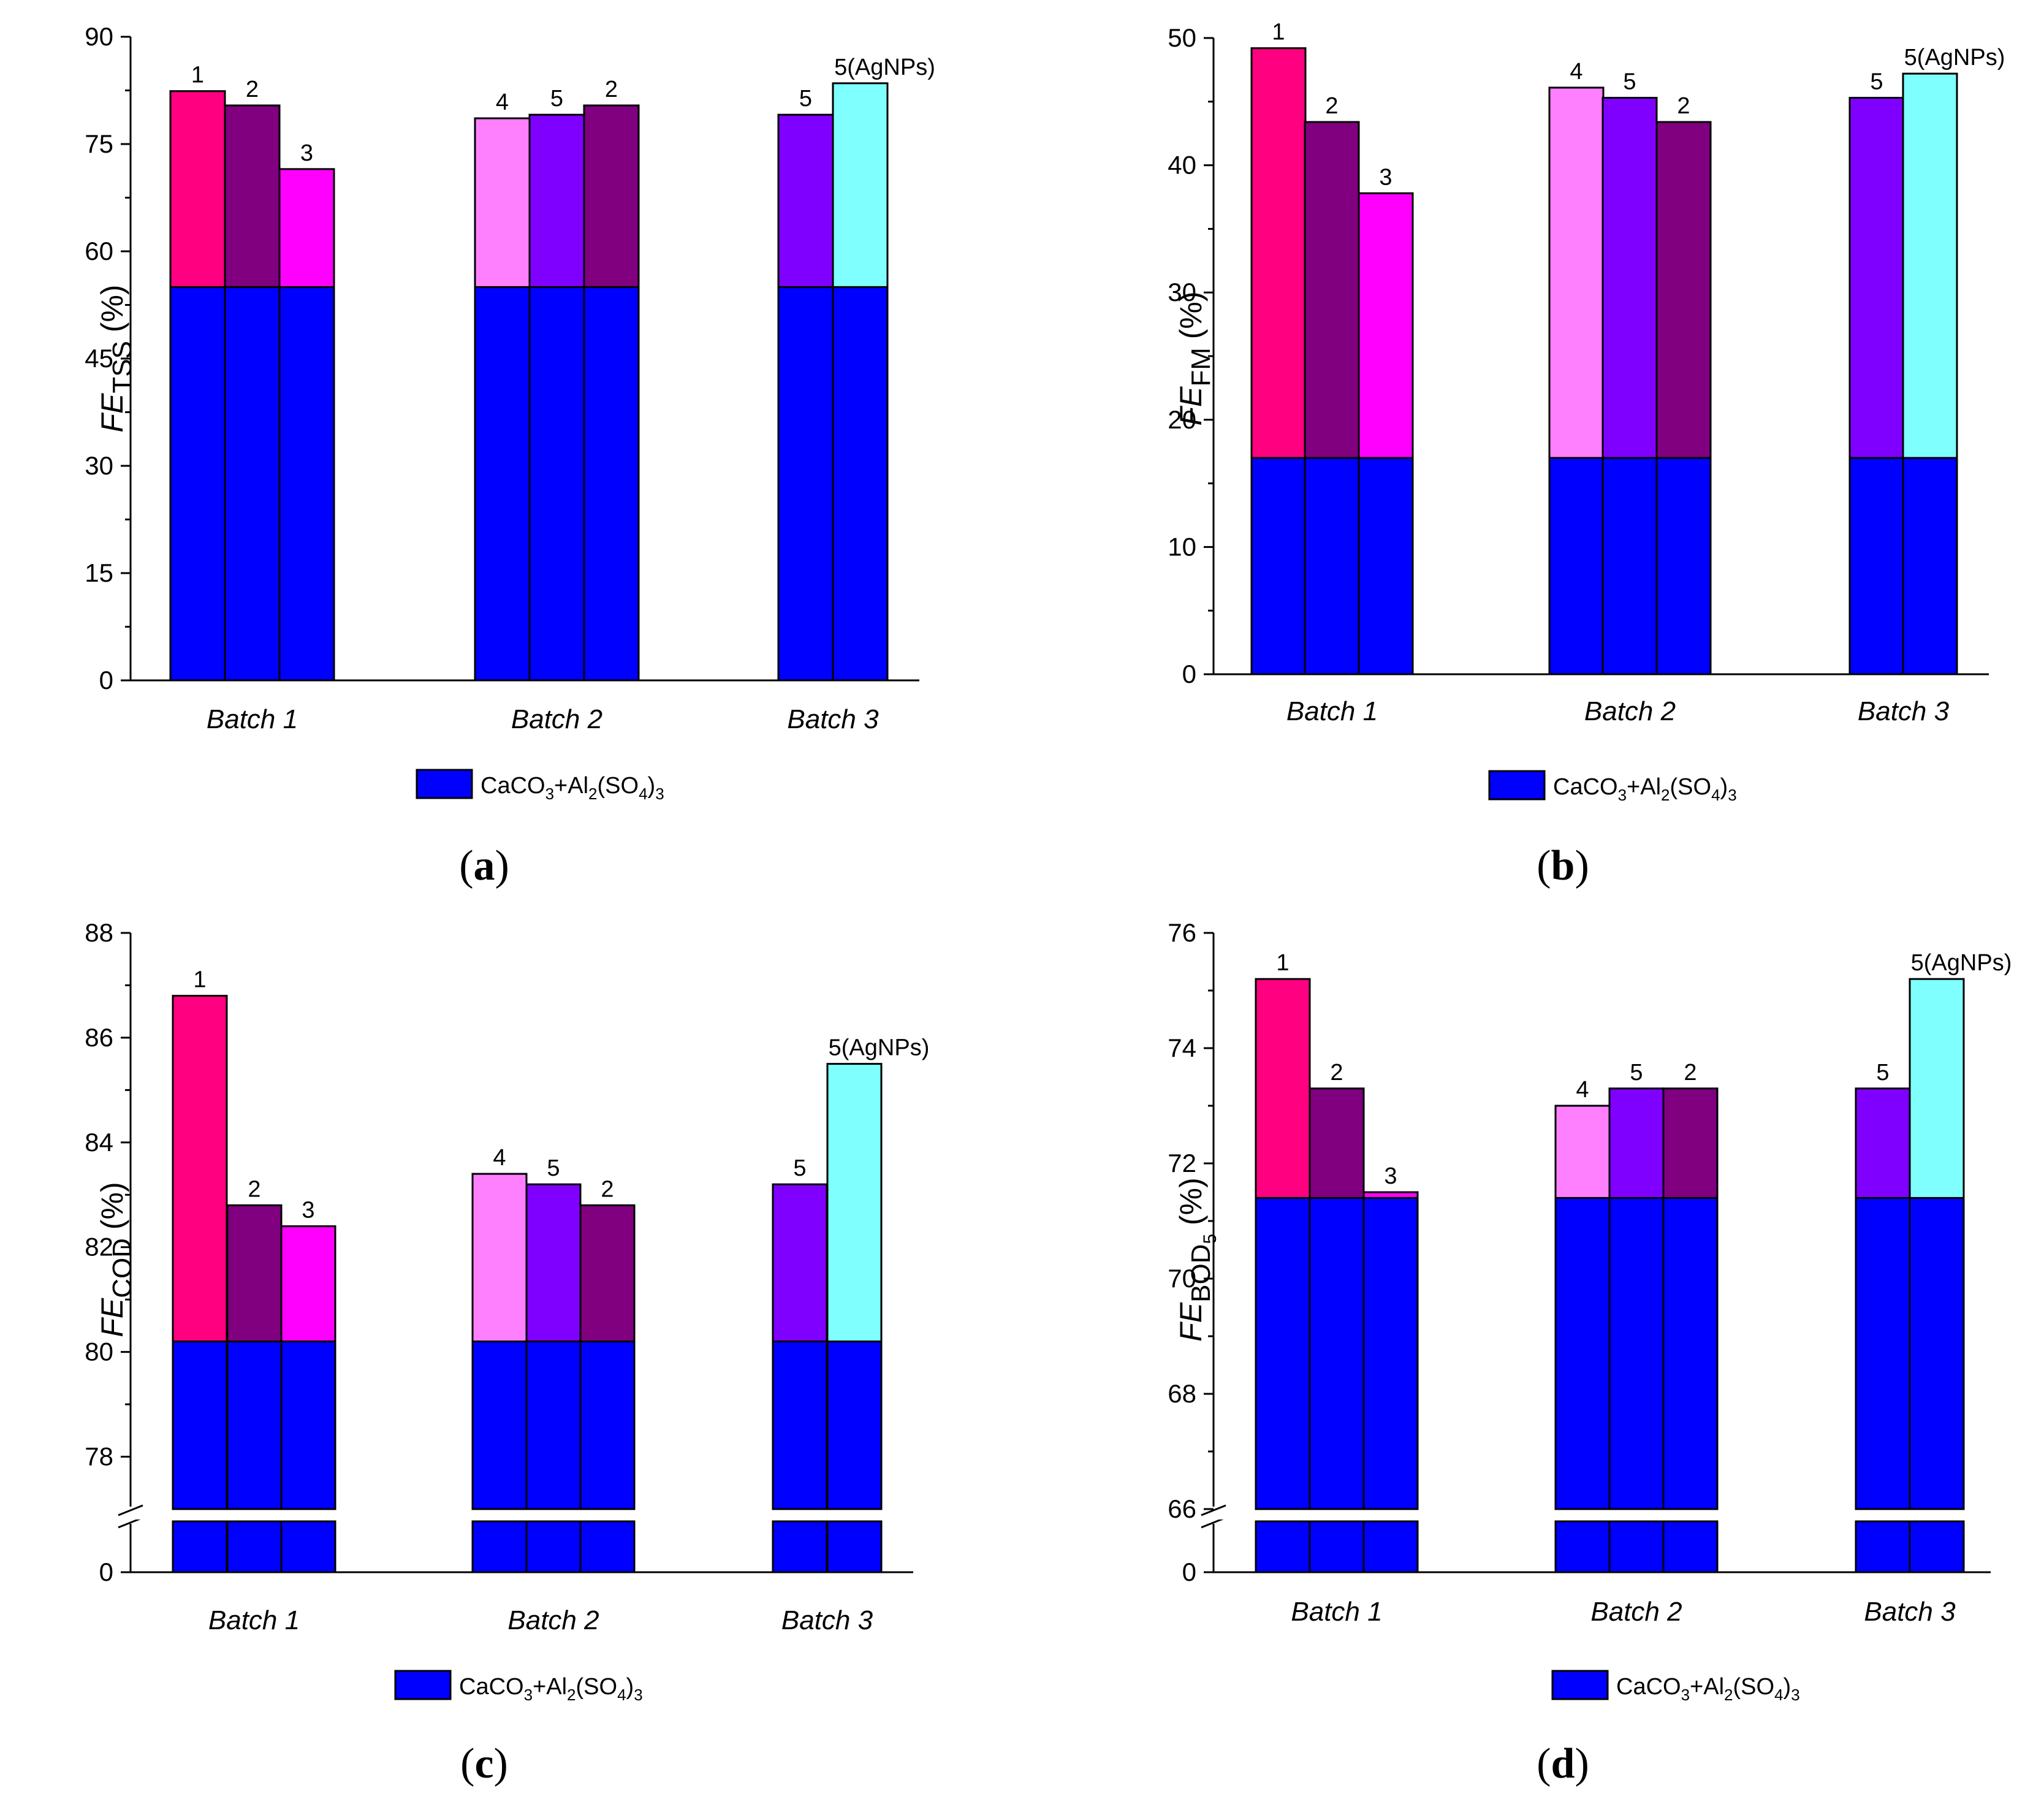  What do you see at coordinates (1182, 292) in the screenshot?
I see `y-tick-label: 30` at bounding box center [1182, 292].